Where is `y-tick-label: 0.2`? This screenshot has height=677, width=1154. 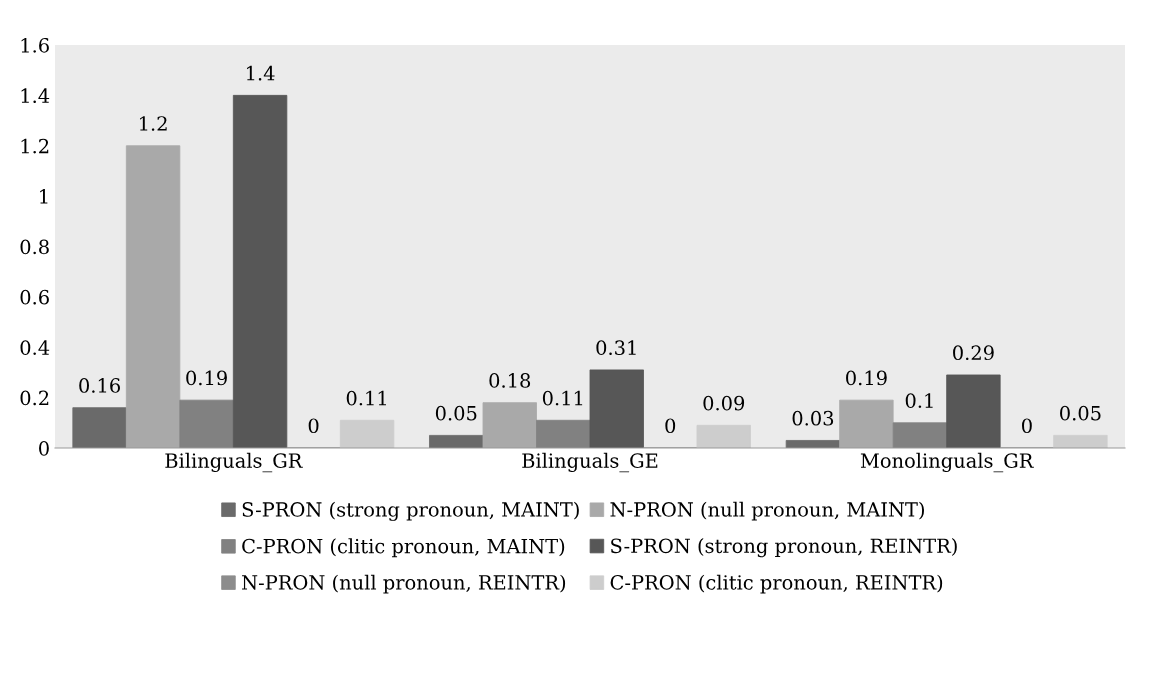 y-tick-label: 0.2 is located at coordinates (34, 398).